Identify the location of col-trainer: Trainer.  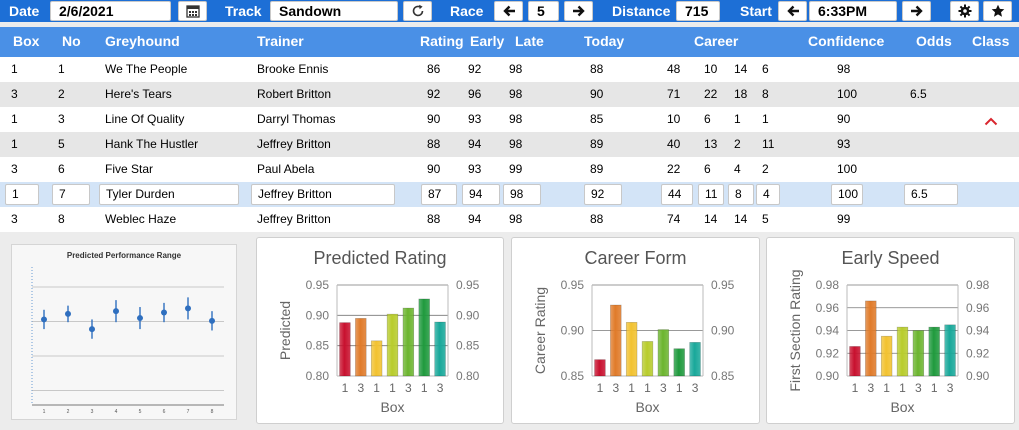
(280, 41).